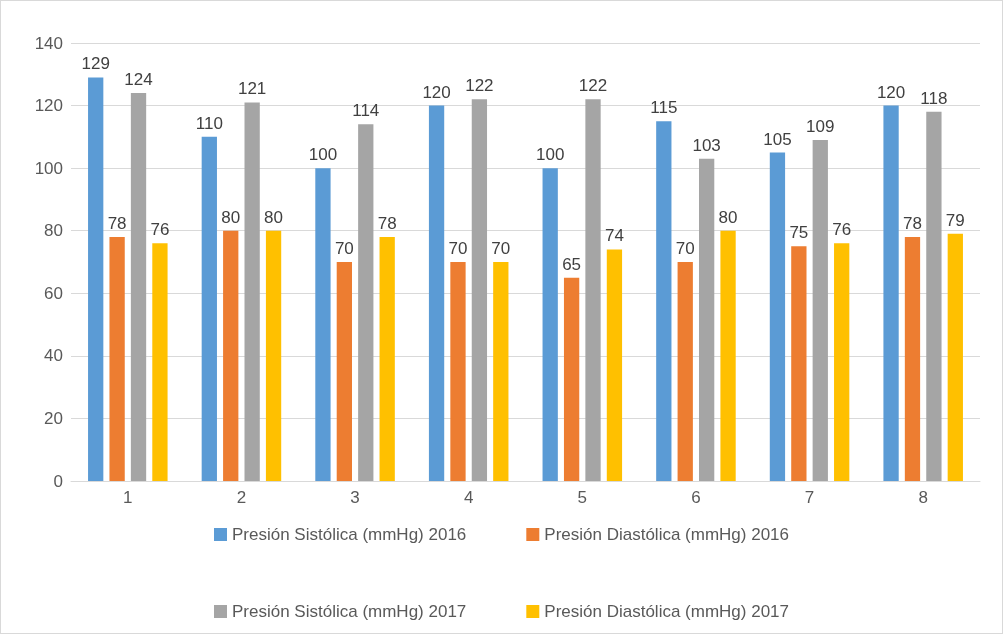  What do you see at coordinates (664, 108) in the screenshot?
I see `data-label: 115` at bounding box center [664, 108].